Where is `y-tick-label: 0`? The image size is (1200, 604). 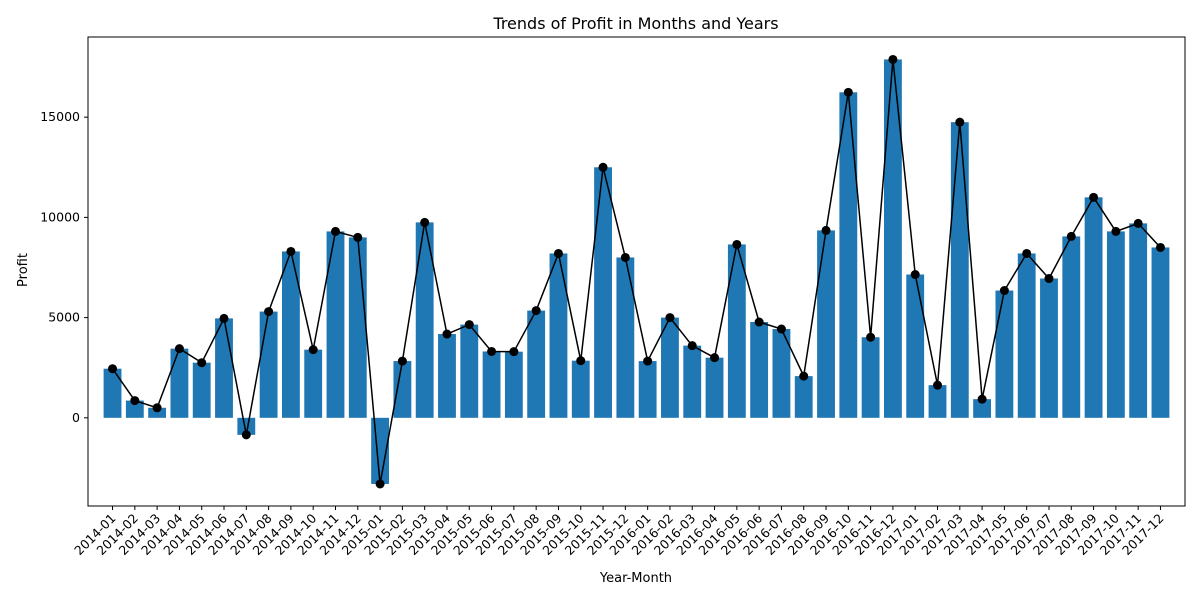 y-tick-label: 0 is located at coordinates (76, 417).